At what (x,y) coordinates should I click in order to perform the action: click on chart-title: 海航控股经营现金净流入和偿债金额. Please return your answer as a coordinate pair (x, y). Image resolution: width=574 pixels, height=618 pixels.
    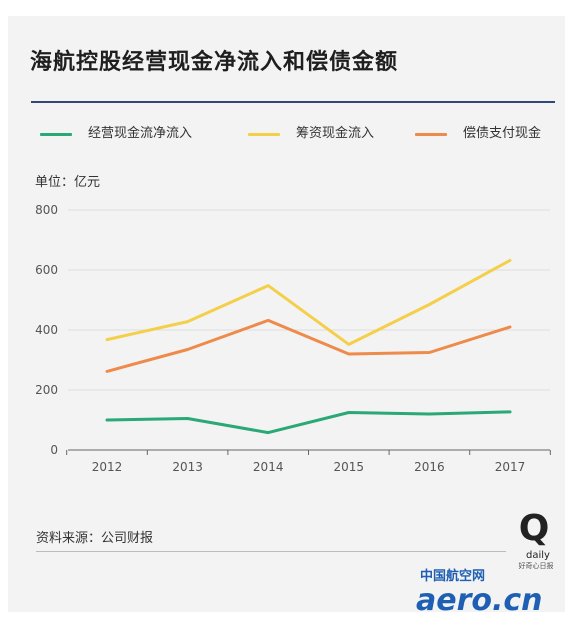
    Looking at the image, I should click on (214, 62).